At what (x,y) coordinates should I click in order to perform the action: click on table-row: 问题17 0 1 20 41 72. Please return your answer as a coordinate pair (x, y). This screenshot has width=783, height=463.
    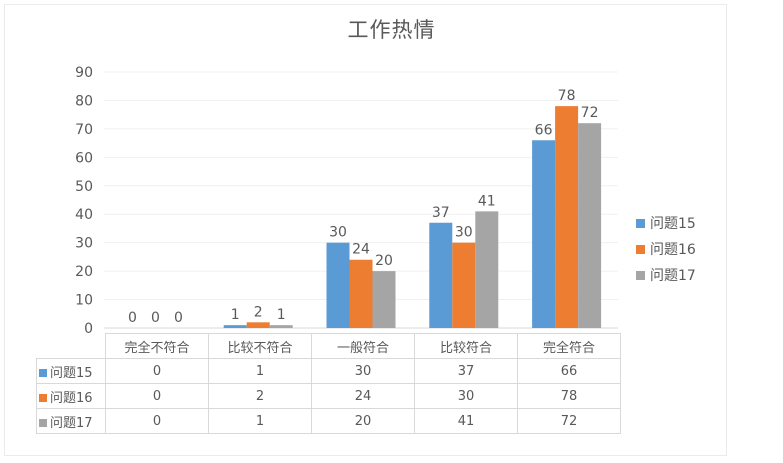
    Looking at the image, I should click on (328, 421).